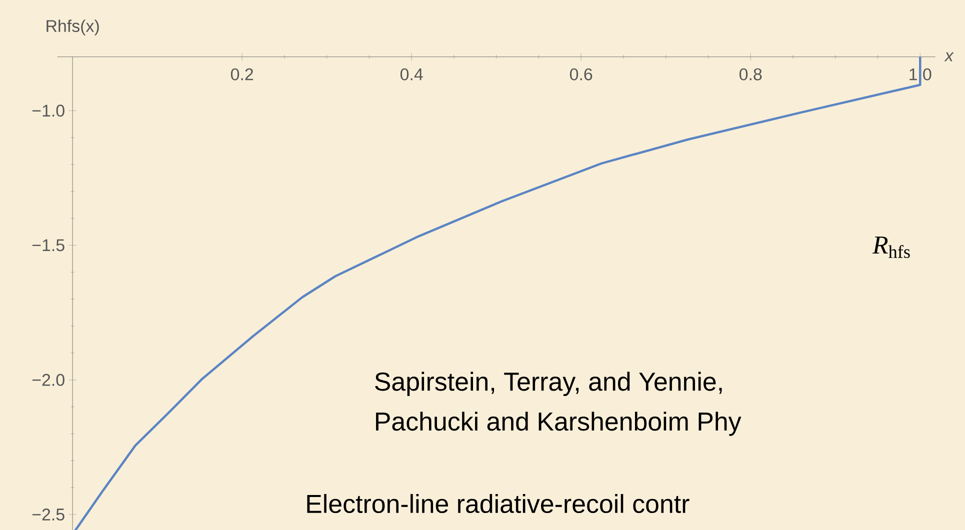  What do you see at coordinates (559, 423) in the screenshot?
I see `annotation: Pachucki and Karshenboim Phy` at bounding box center [559, 423].